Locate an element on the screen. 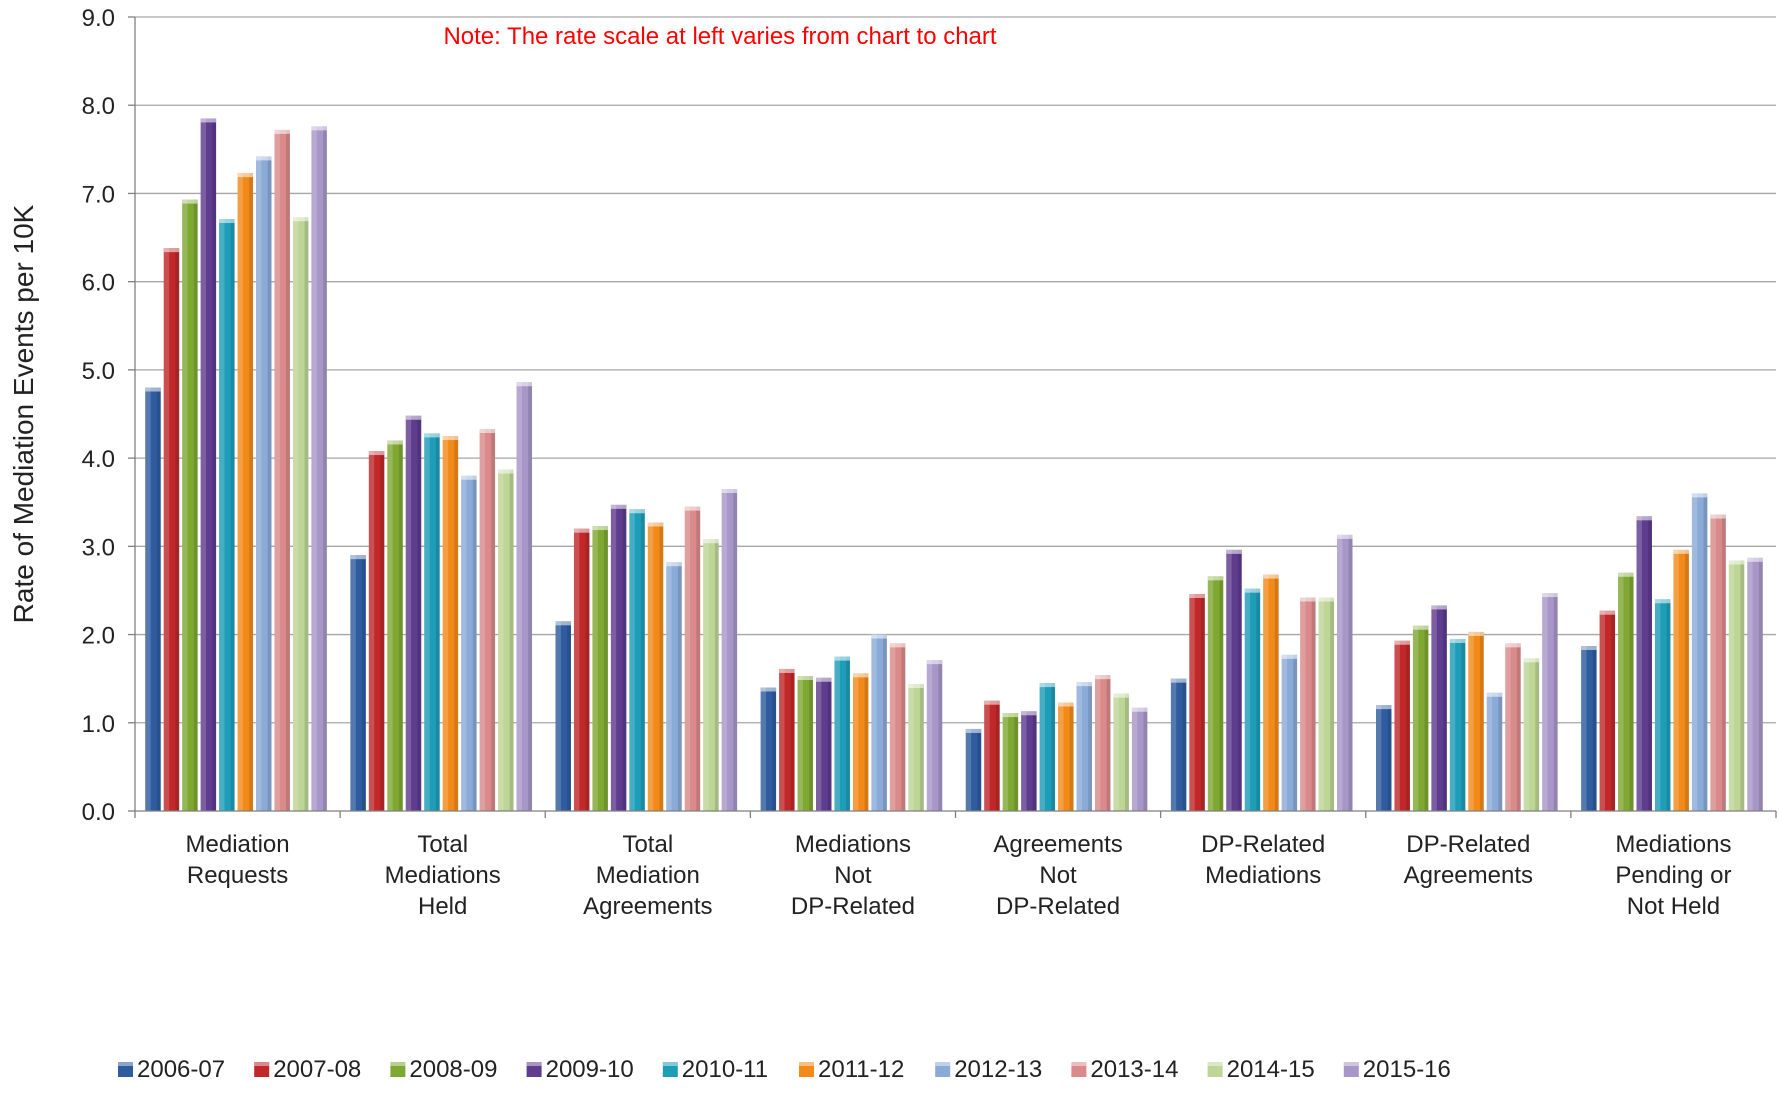  x-tick-label-line: Not Held is located at coordinates (1673, 906).